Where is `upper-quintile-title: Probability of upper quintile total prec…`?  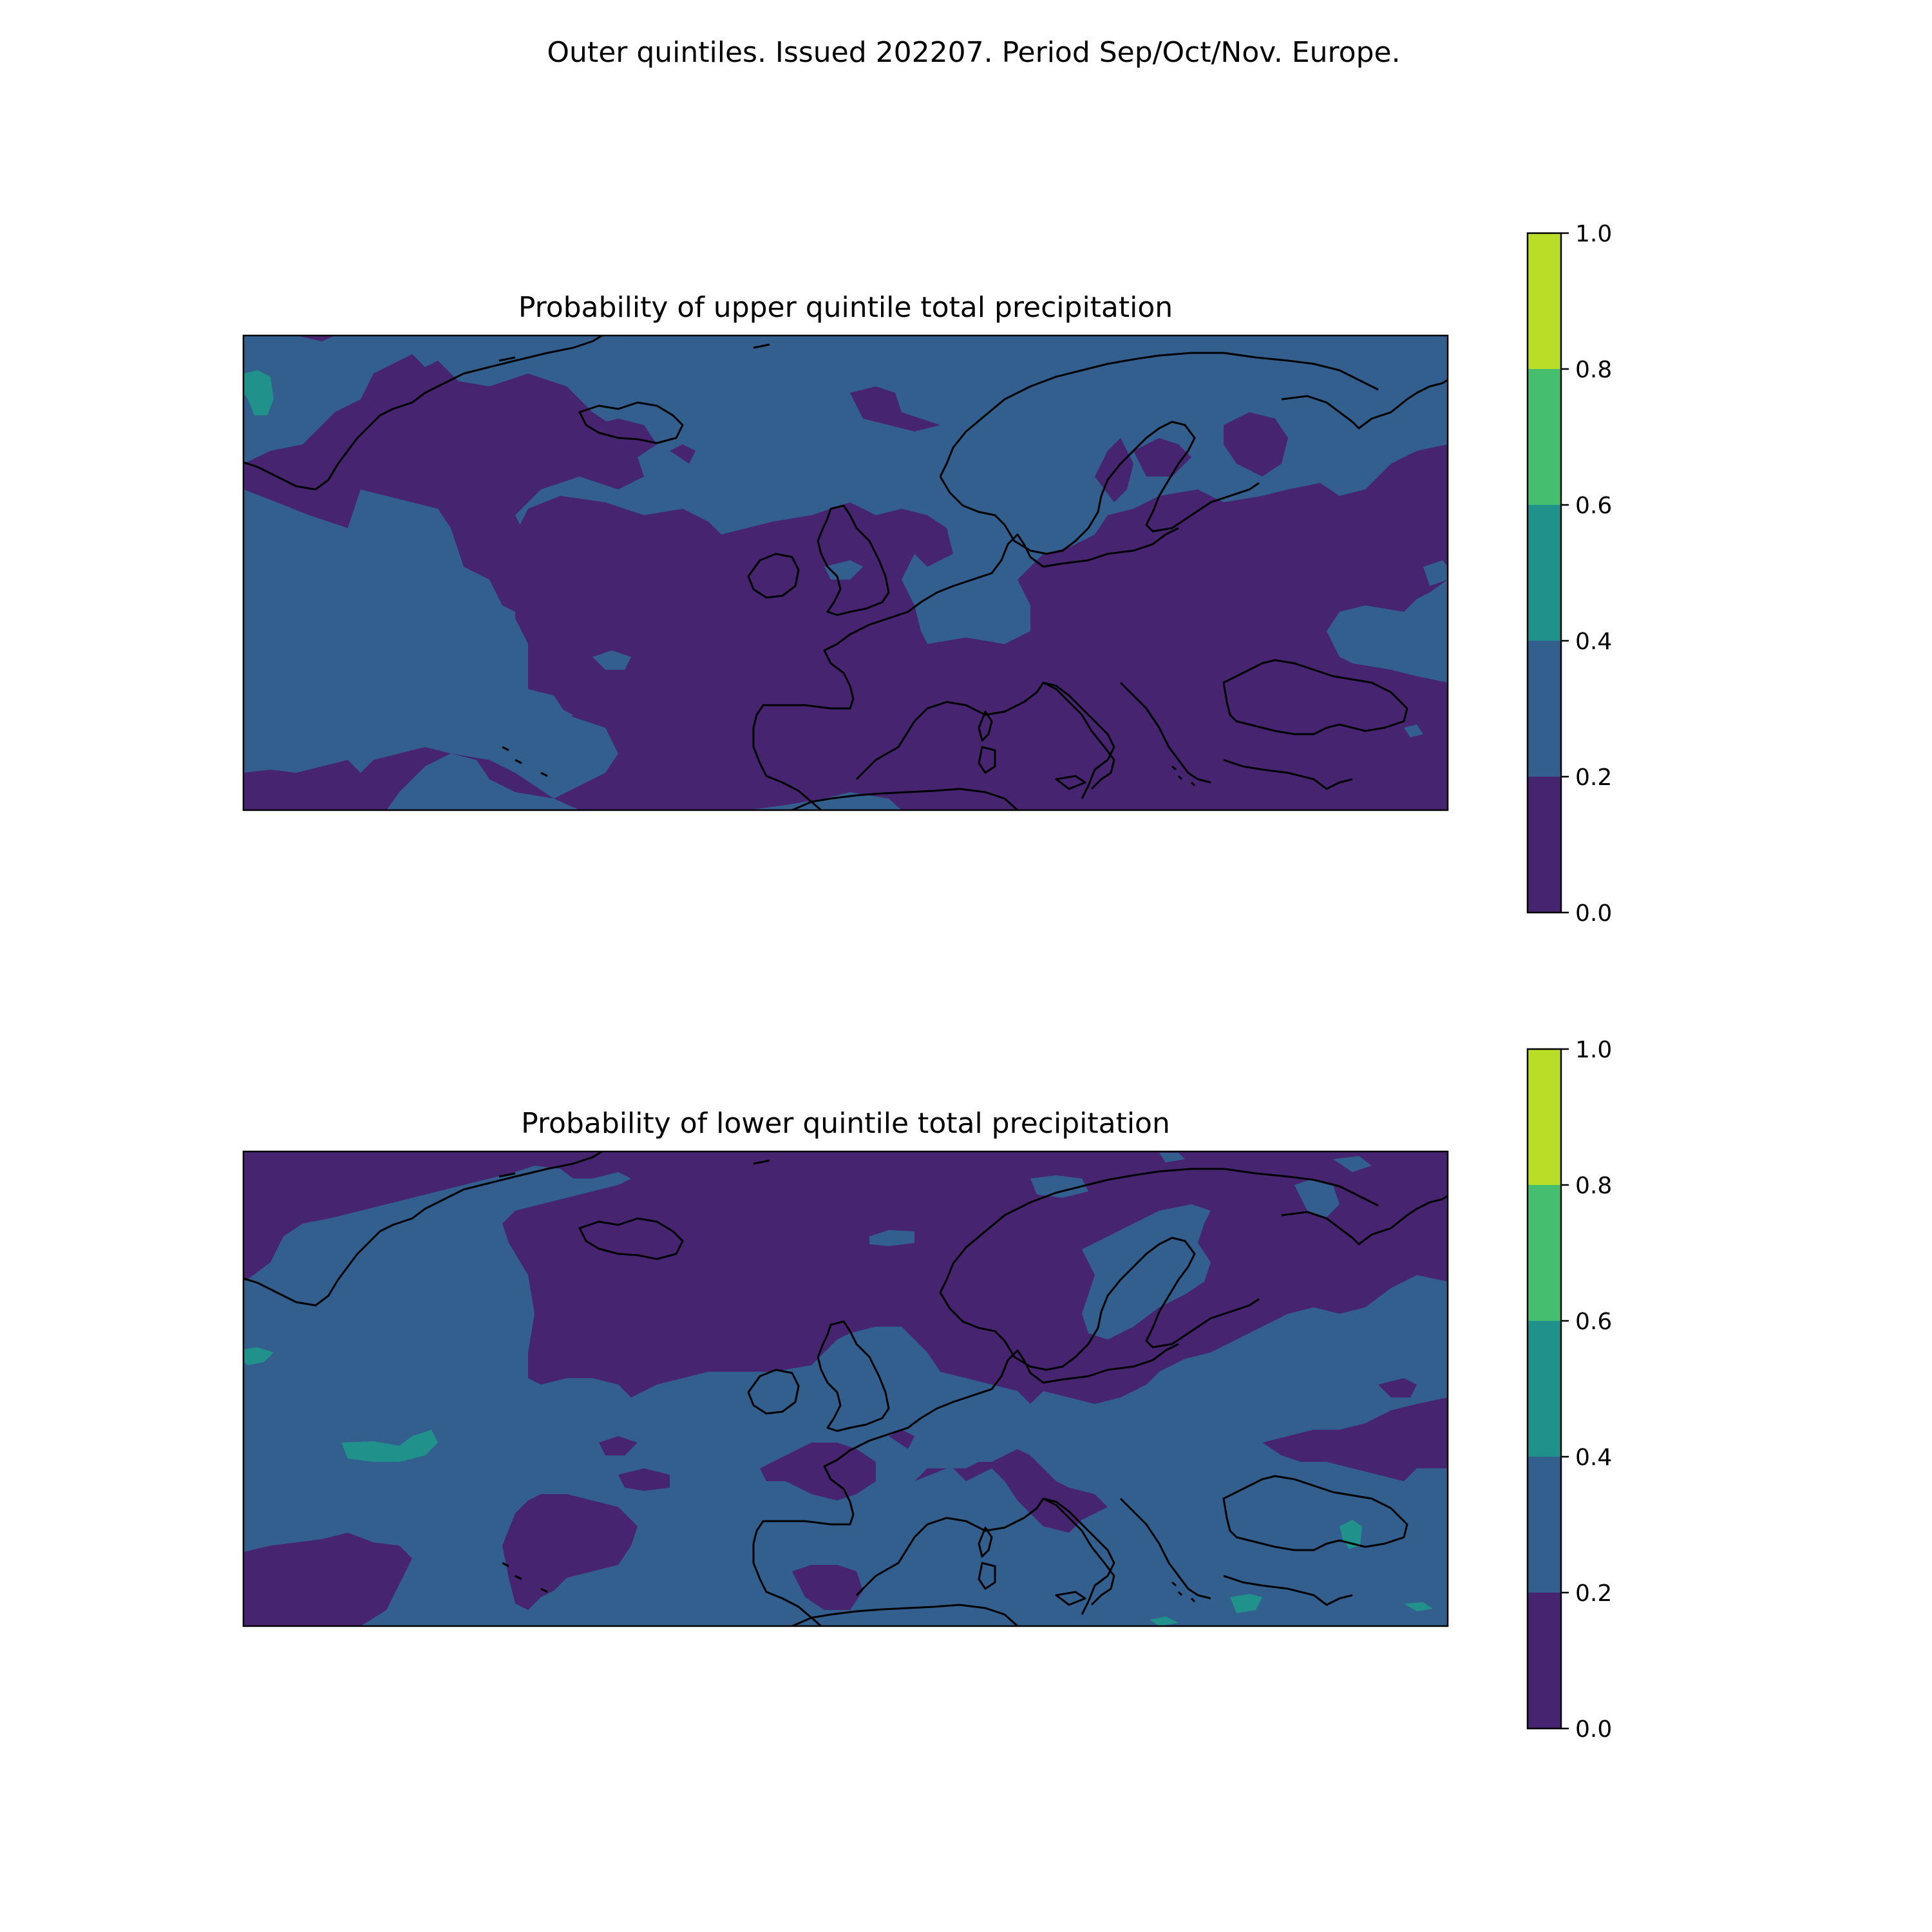 upper-quintile-title: Probability of upper quintile total prec… is located at coordinates (846, 307).